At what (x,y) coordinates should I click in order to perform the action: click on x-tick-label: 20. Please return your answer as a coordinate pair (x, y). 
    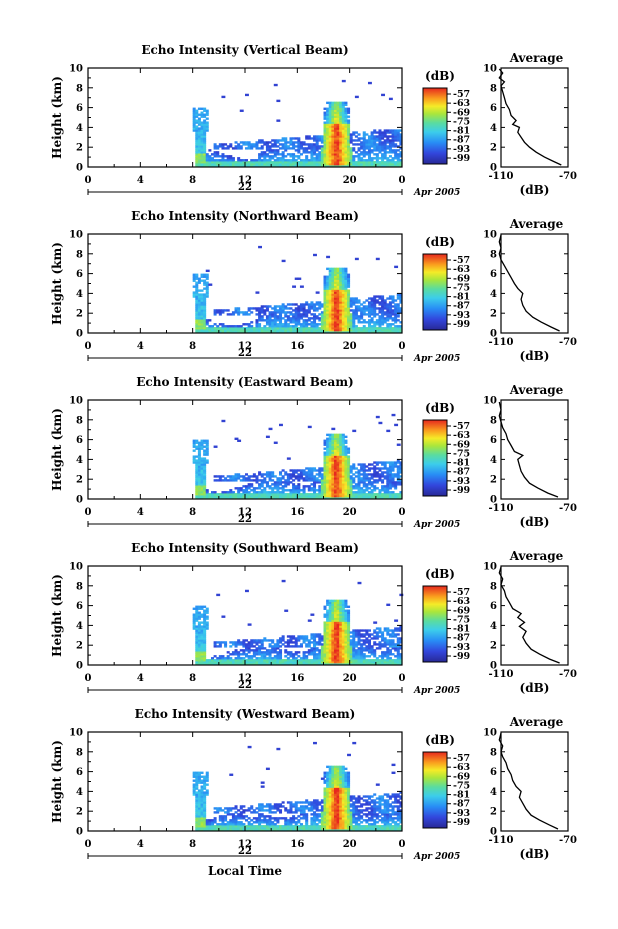
    Looking at the image, I should click on (350, 512).